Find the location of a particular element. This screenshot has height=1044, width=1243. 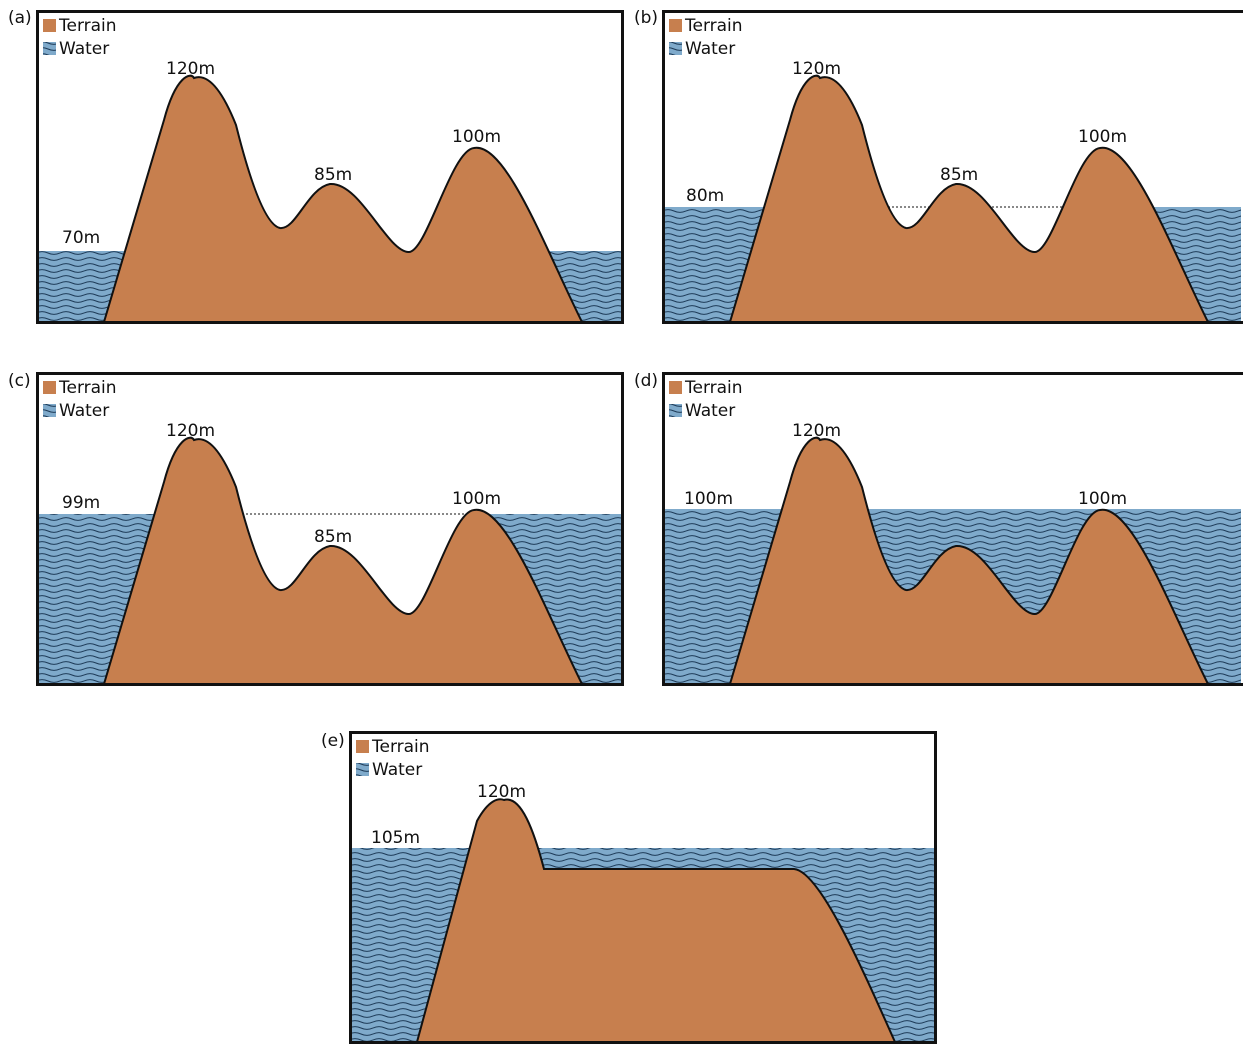

panel-label-d: (d) is located at coordinates (646, 381).